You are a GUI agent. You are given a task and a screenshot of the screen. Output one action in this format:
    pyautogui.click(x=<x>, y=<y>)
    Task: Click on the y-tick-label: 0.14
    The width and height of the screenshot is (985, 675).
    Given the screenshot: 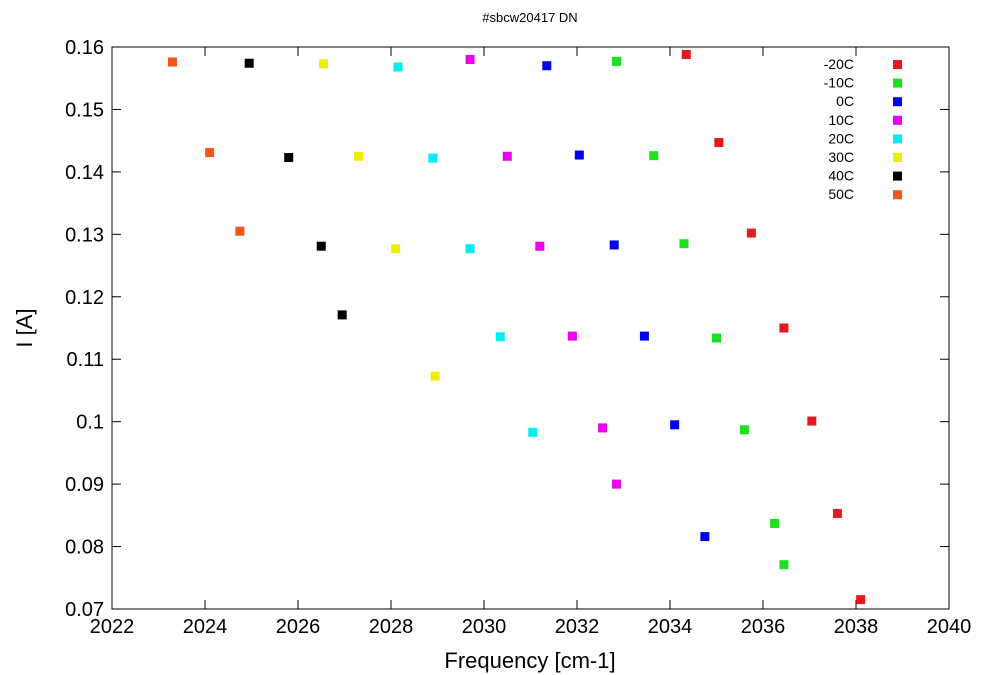 What is the action you would take?
    pyautogui.click(x=84, y=173)
    